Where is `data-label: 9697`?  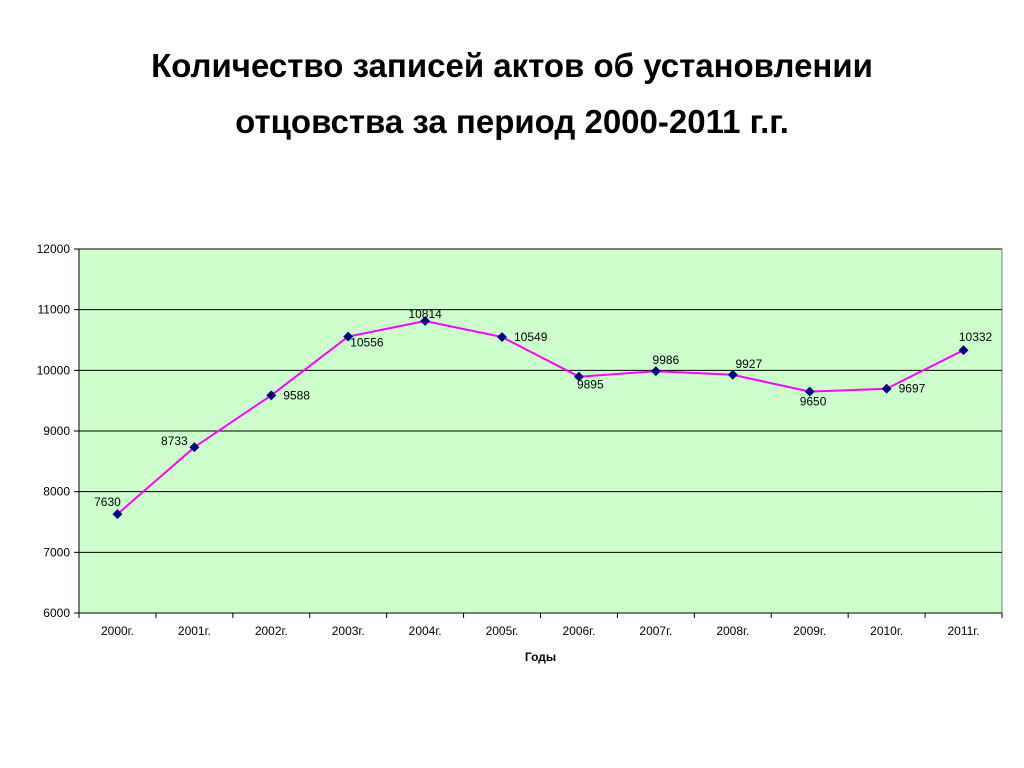
data-label: 9697 is located at coordinates (912, 389).